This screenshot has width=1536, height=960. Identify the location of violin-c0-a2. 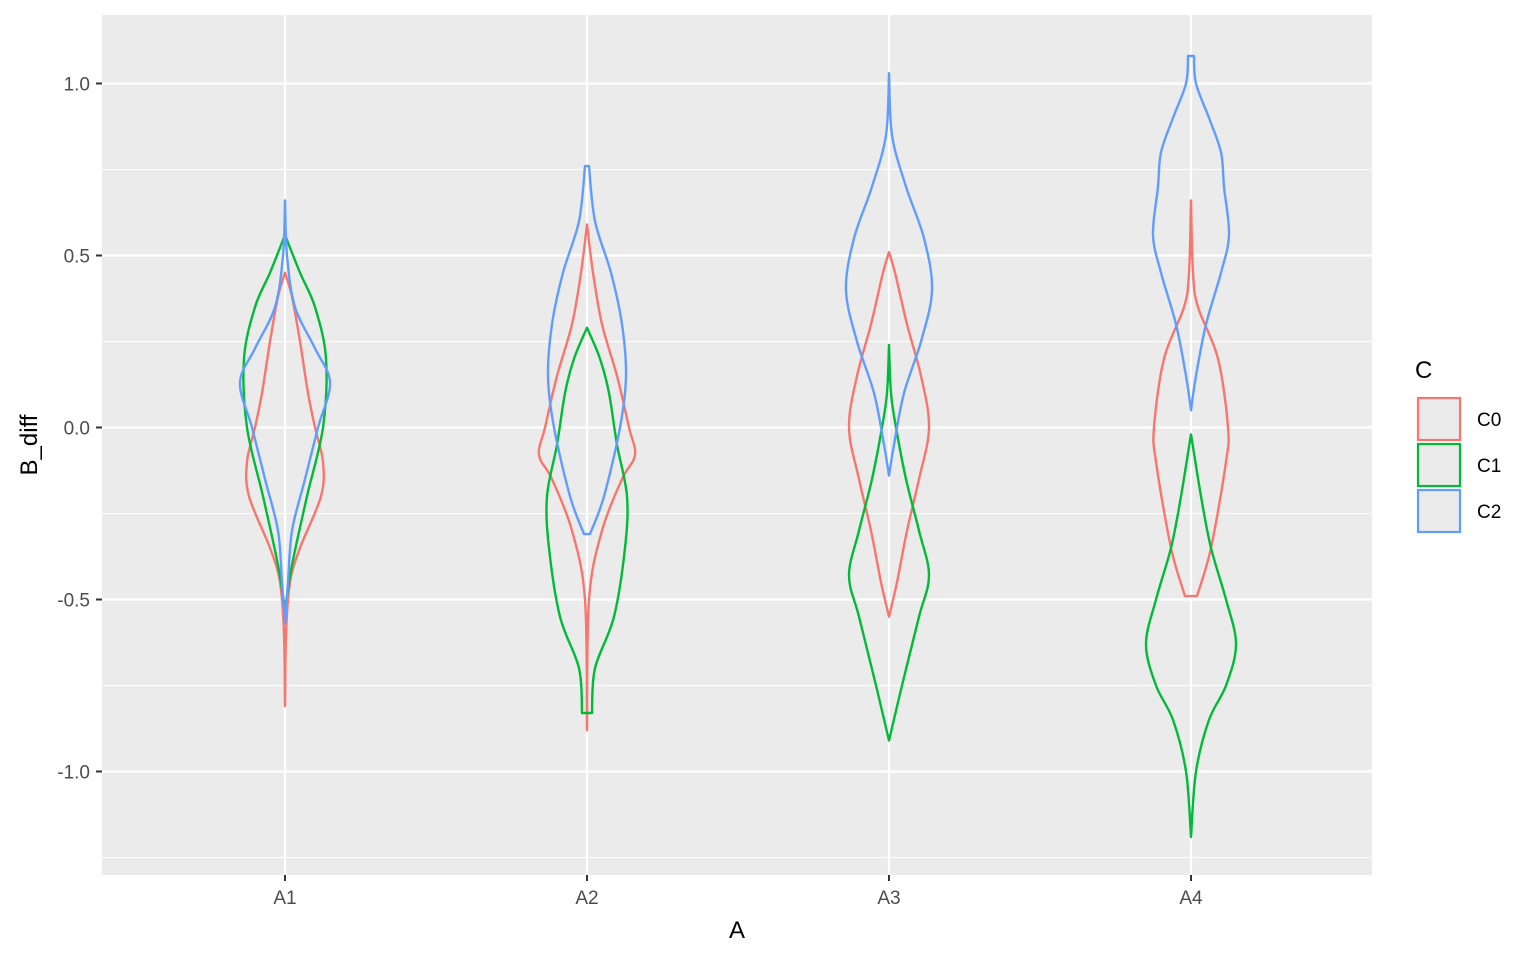
(587, 477).